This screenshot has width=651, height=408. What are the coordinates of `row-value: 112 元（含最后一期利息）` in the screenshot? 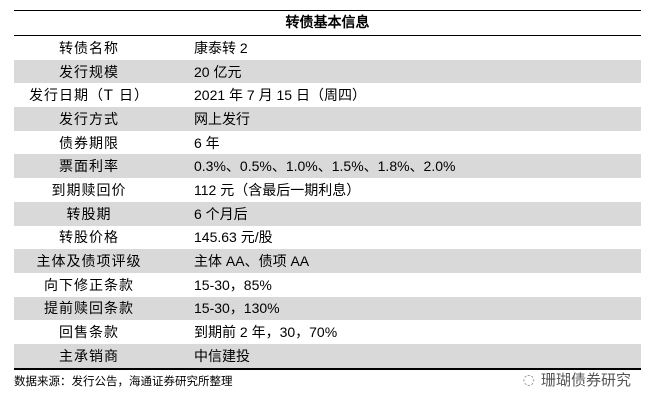 It's located at (277, 189).